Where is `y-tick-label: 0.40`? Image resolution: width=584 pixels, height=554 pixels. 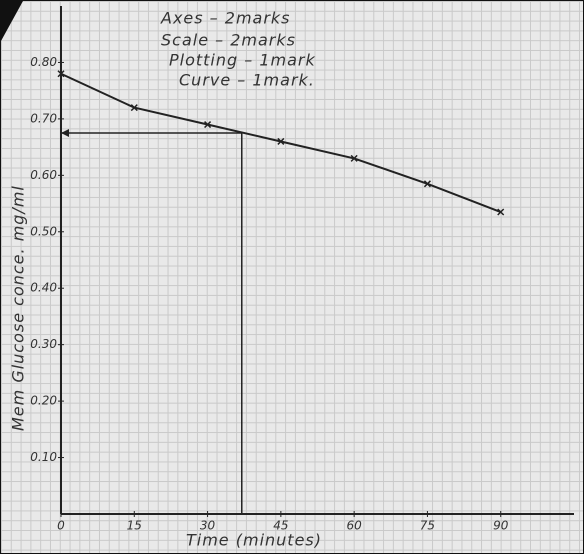 y-tick-label: 0.40 is located at coordinates (43, 288).